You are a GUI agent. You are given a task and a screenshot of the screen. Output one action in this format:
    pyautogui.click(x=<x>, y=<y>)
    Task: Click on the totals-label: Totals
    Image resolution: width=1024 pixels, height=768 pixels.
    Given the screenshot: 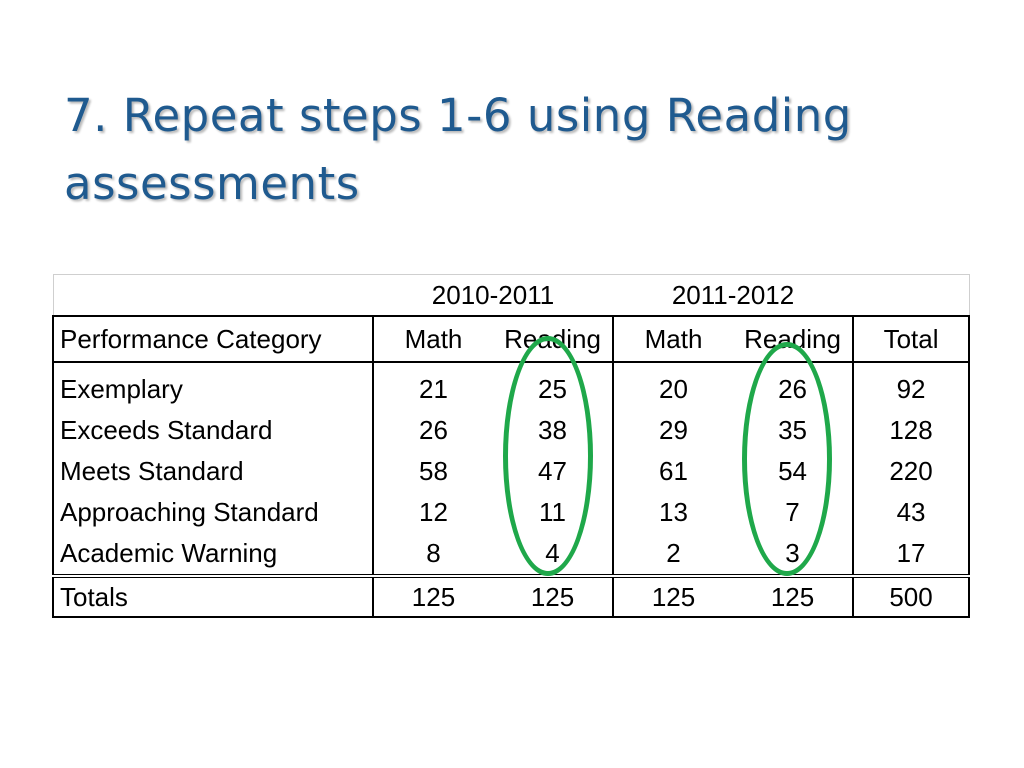 What is the action you would take?
    pyautogui.click(x=213, y=596)
    